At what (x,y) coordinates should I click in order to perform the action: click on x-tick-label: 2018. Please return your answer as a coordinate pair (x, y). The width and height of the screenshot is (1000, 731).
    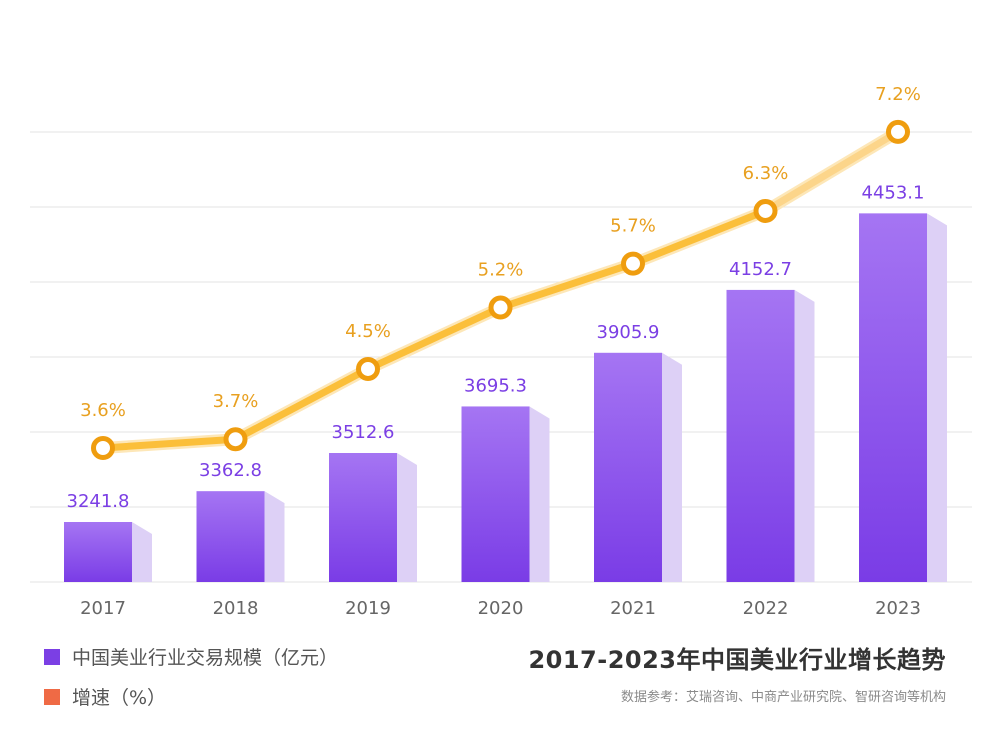
    Looking at the image, I should click on (236, 608).